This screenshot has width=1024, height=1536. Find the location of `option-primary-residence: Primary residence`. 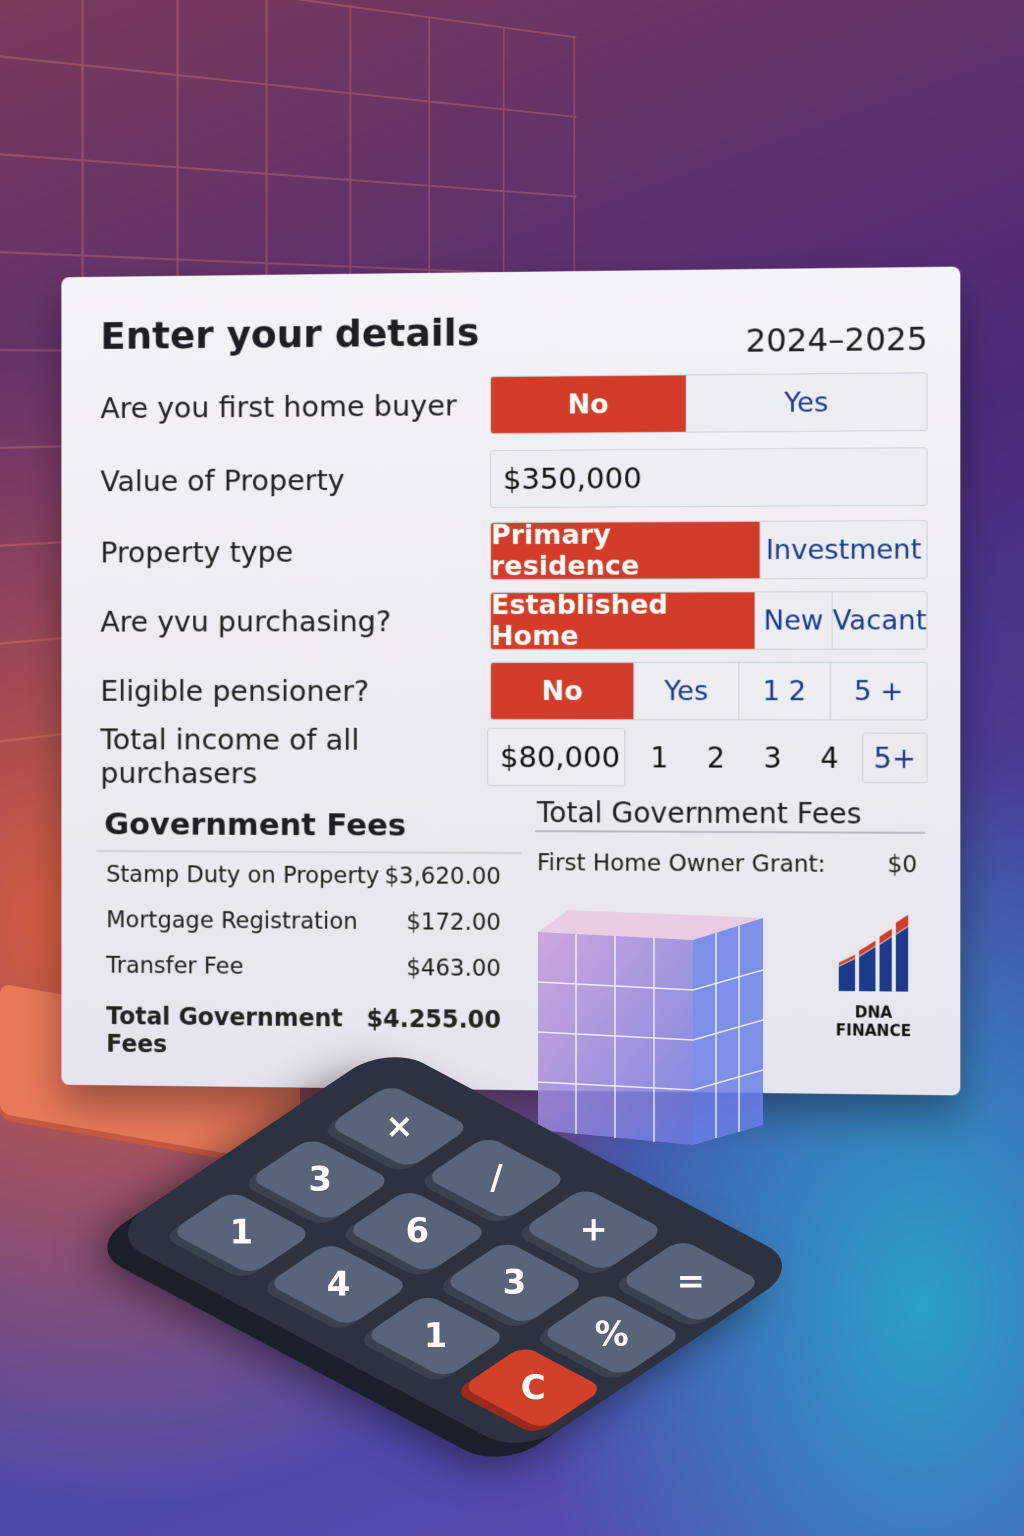

option-primary-residence: Primary residence is located at coordinates (625, 550).